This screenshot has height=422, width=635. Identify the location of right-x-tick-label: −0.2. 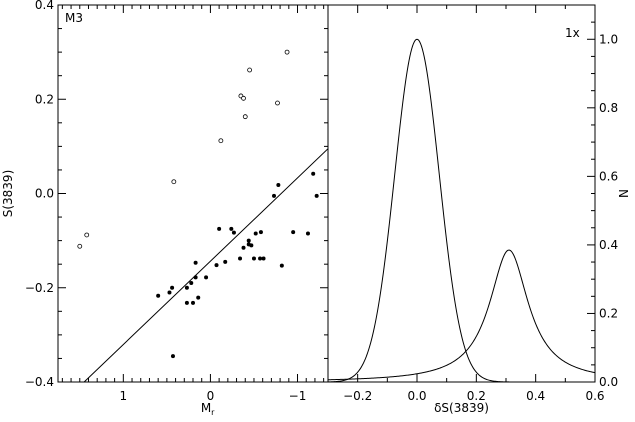
(357, 396).